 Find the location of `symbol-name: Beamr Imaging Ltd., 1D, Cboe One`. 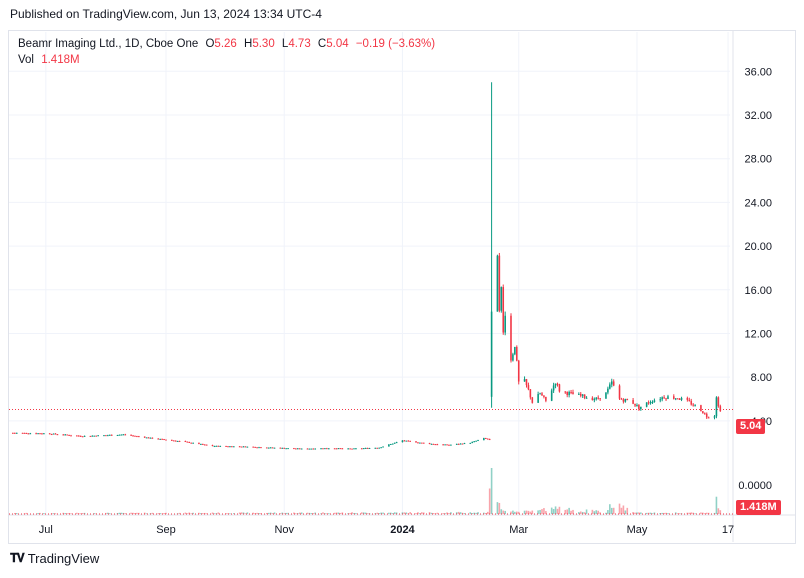

symbol-name: Beamr Imaging Ltd., 1D, Cboe One is located at coordinates (108, 44).